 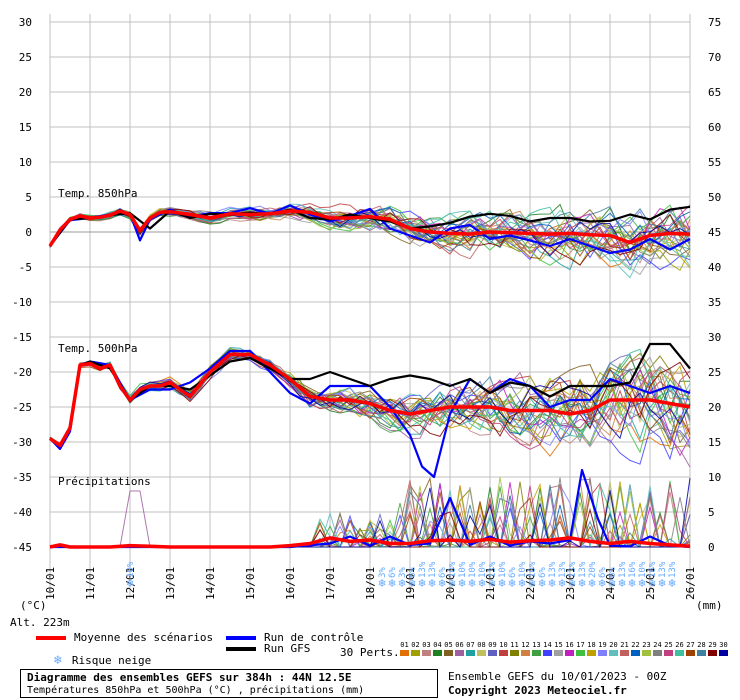 What do you see at coordinates (537, 690) in the screenshot?
I see `copyright: Copyright 2023 Meteociel.fr` at bounding box center [537, 690].